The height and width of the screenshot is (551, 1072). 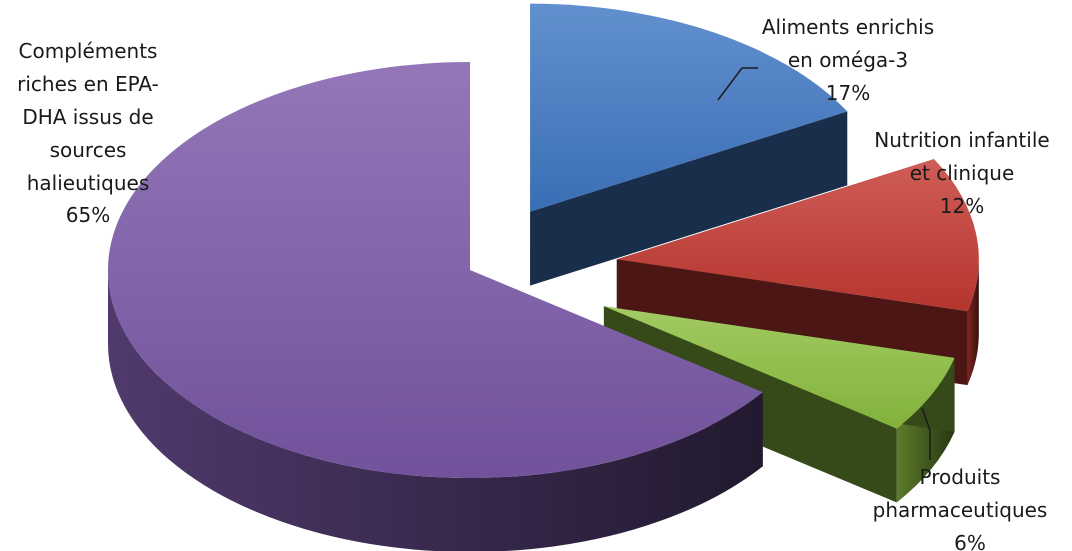 I want to click on slice-label-3-line-4: halieutiques, so click(x=88, y=183).